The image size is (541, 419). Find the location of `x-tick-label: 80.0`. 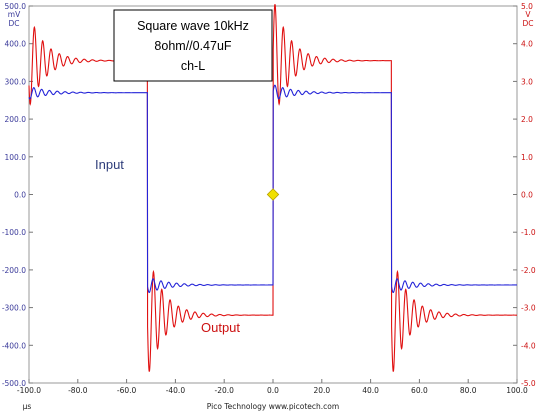

x-tick-label: 80.0 is located at coordinates (468, 390).